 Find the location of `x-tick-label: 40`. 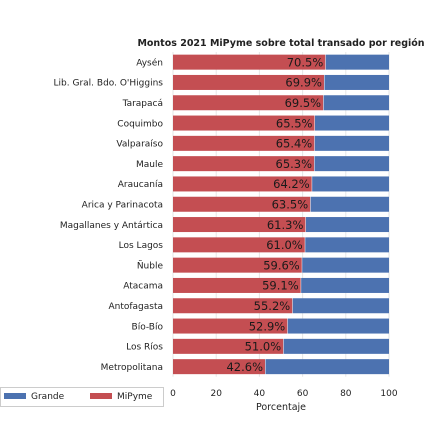

x-tick-label: 40 is located at coordinates (260, 394).